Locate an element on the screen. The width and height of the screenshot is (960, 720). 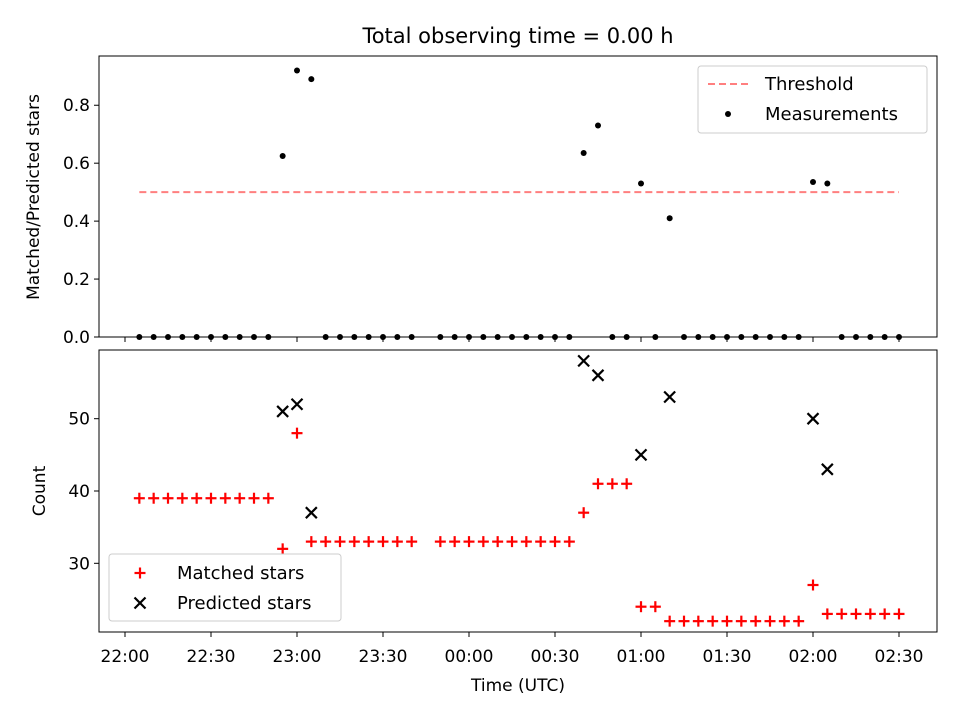
bottom-legend-box is located at coordinates (225, 587).